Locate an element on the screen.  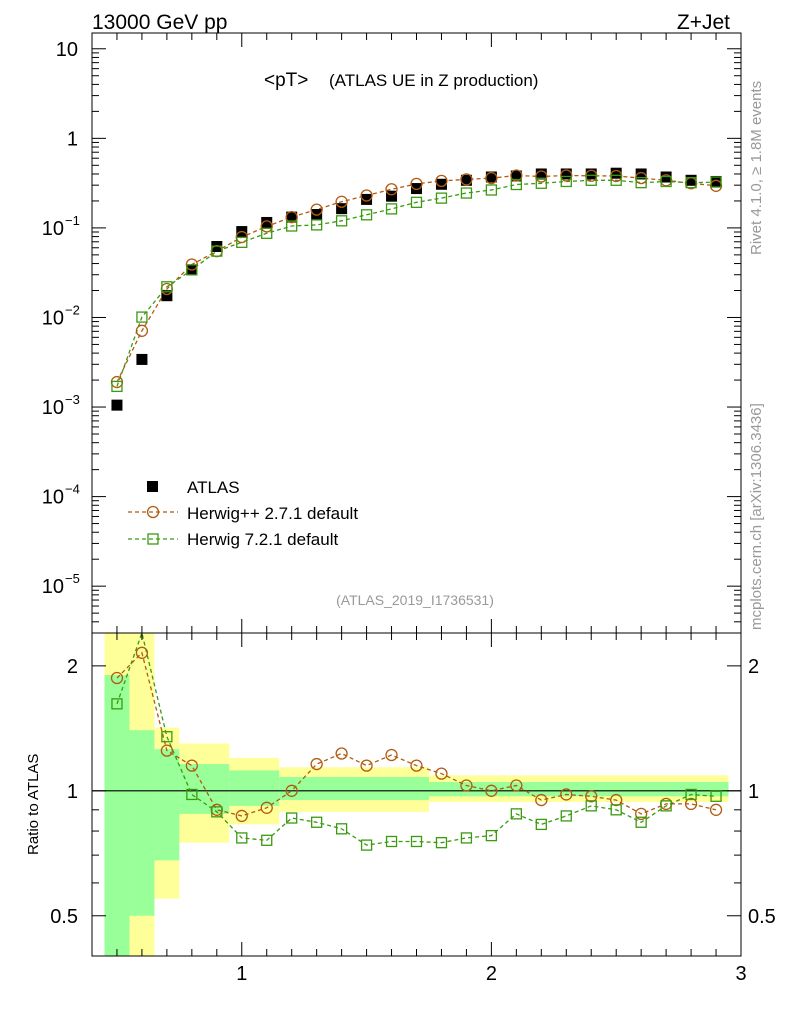
plot-title-sub: (ATLAS UE in Z production) is located at coordinates (433, 80).